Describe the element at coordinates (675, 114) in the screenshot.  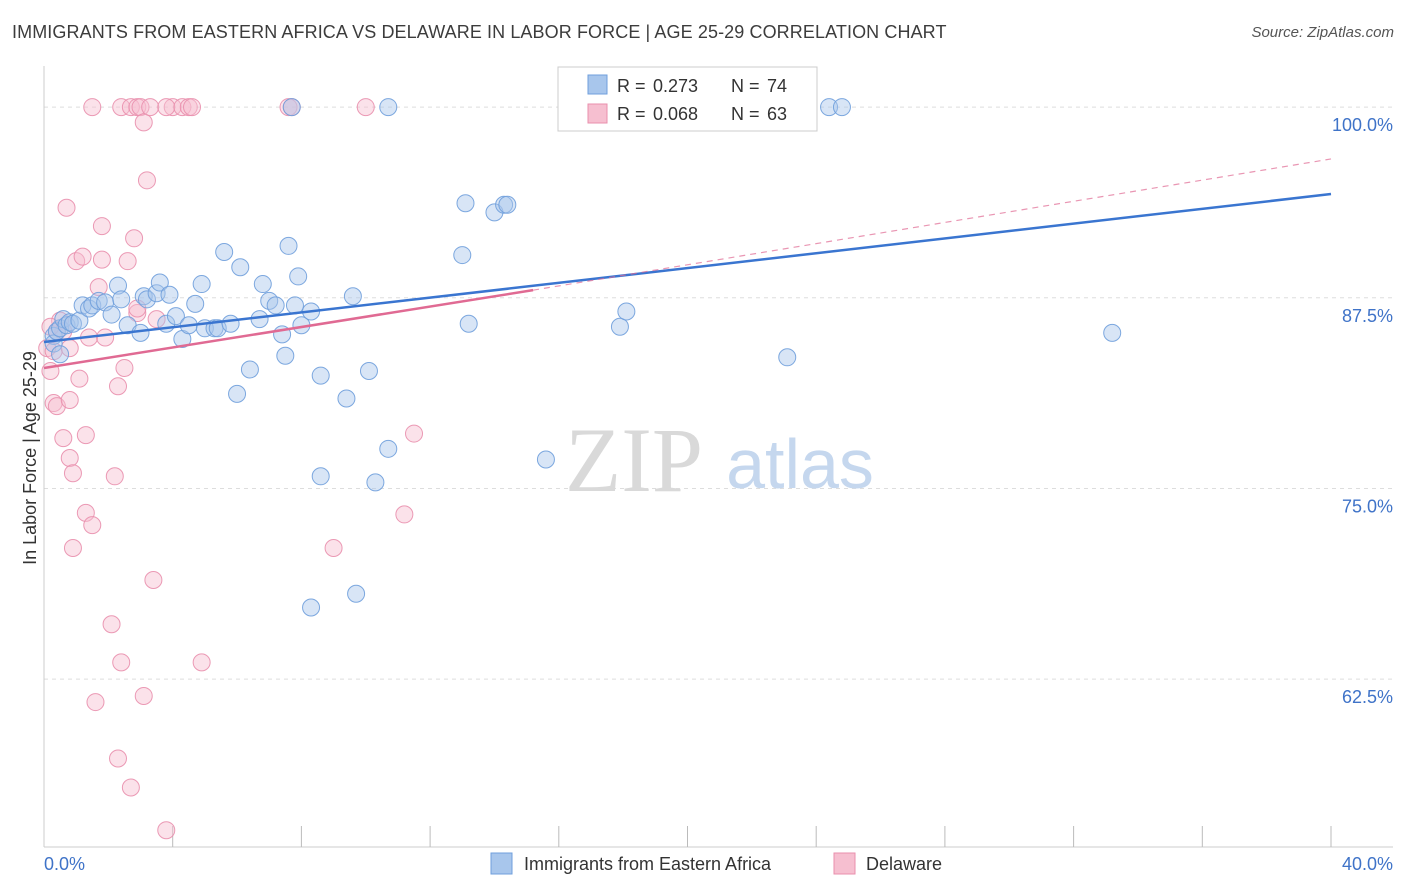
I see `stats-r-value-pink: 0.068` at that location.